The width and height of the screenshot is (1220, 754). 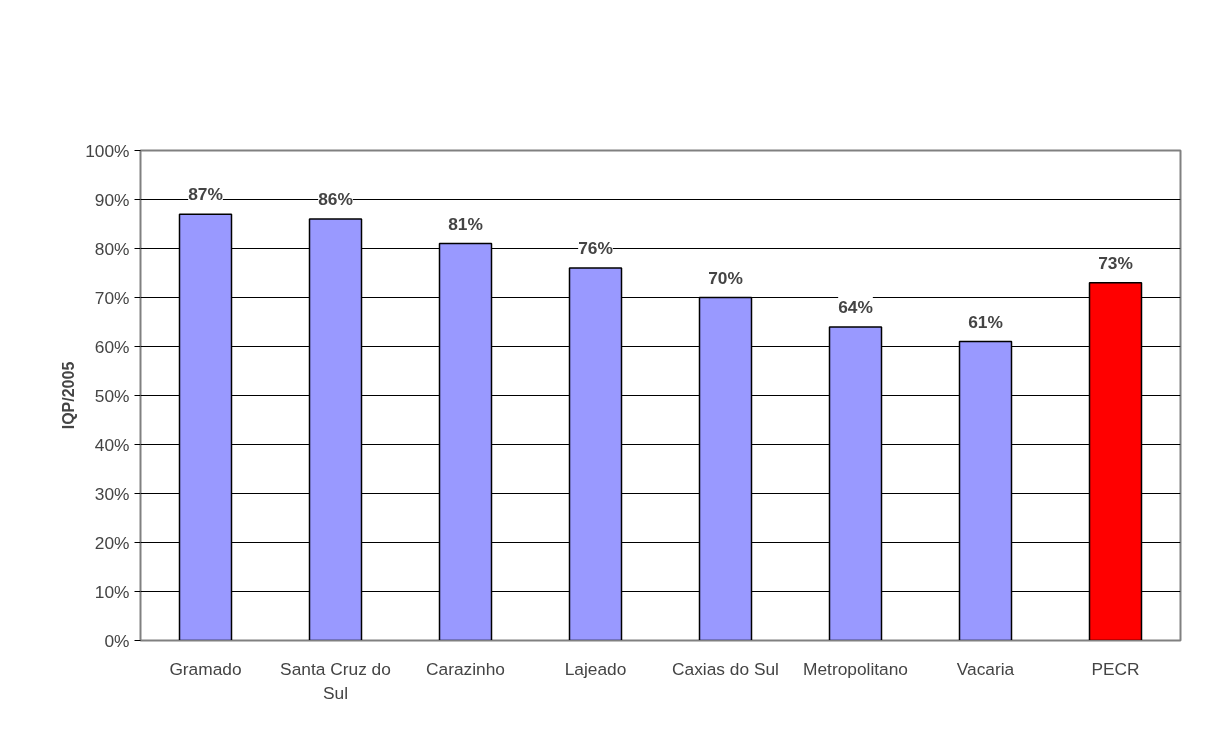 What do you see at coordinates (465, 668) in the screenshot?
I see `x-tick-label: Carazinho` at bounding box center [465, 668].